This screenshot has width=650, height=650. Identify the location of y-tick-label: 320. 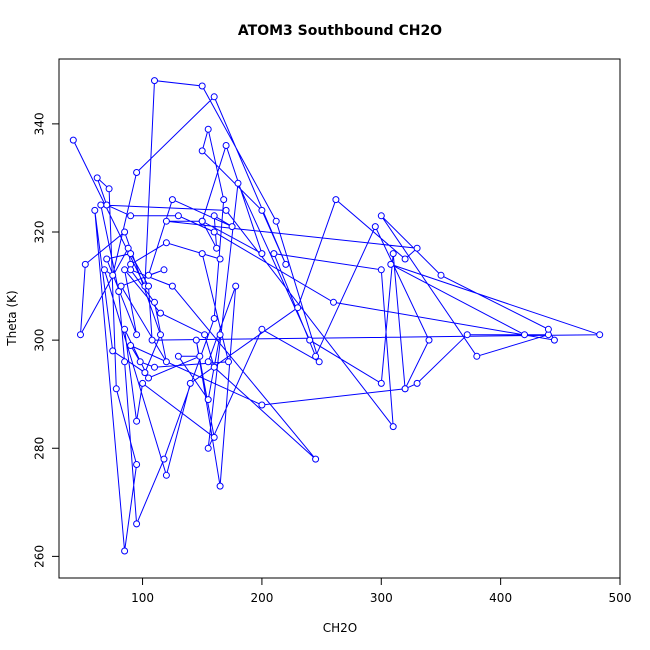
(40, 232).